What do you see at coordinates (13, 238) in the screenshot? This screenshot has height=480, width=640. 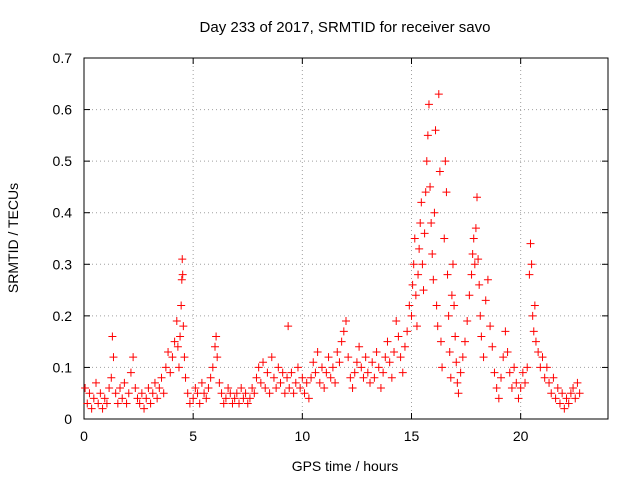 I see `y-axis-label: SRMTID / TECUs` at bounding box center [13, 238].